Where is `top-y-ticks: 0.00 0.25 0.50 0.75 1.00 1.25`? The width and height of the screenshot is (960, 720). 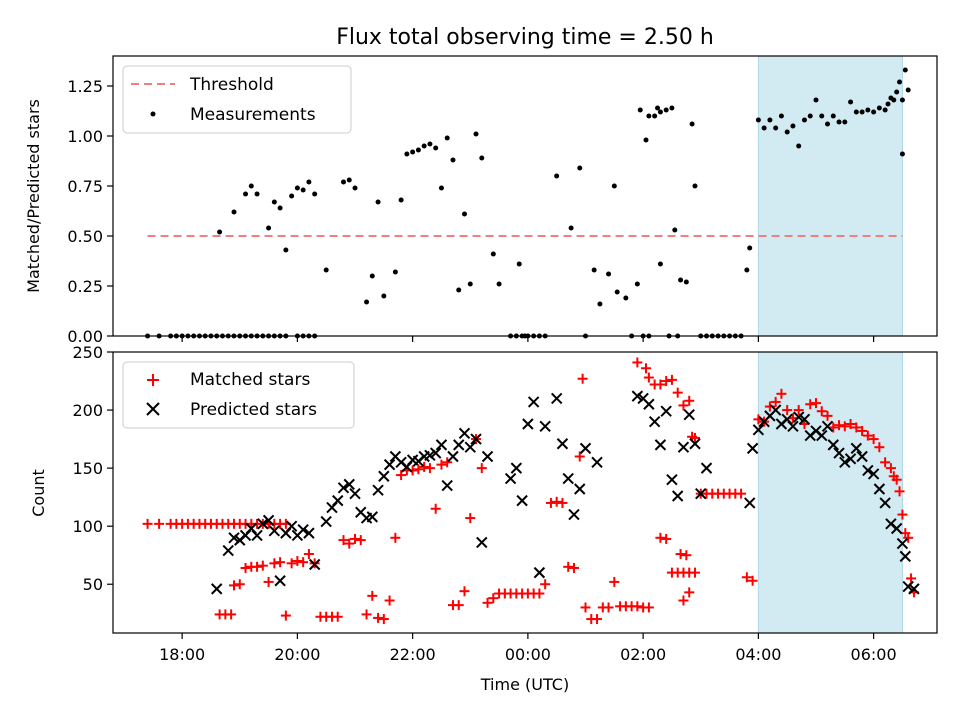
top-y-ticks: 0.00 0.25 0.50 0.75 1.00 1.25 is located at coordinates (90, 211).